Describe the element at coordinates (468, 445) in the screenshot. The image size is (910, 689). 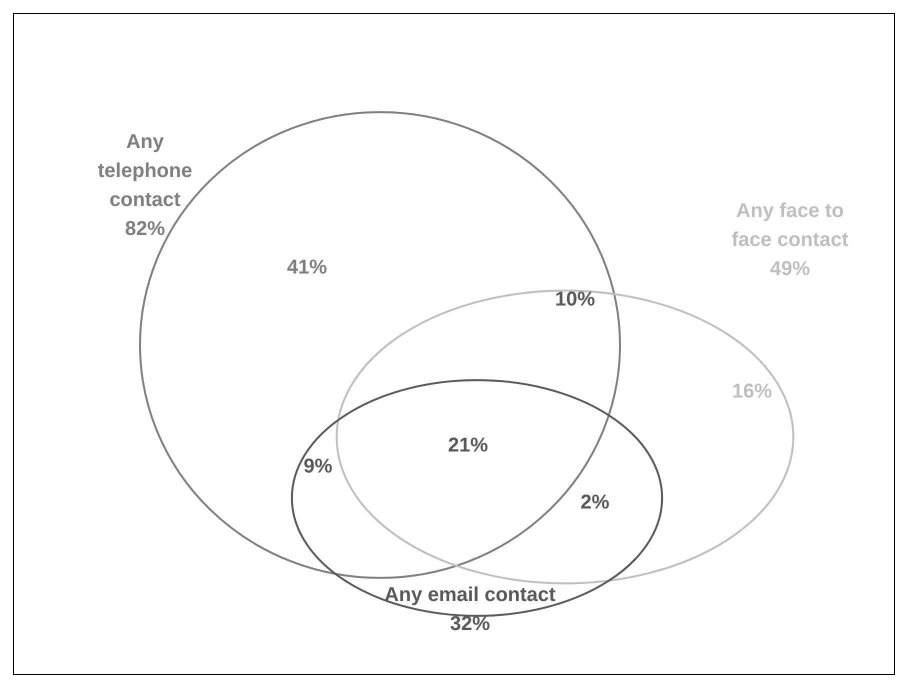
I see `text: 21%` at that location.